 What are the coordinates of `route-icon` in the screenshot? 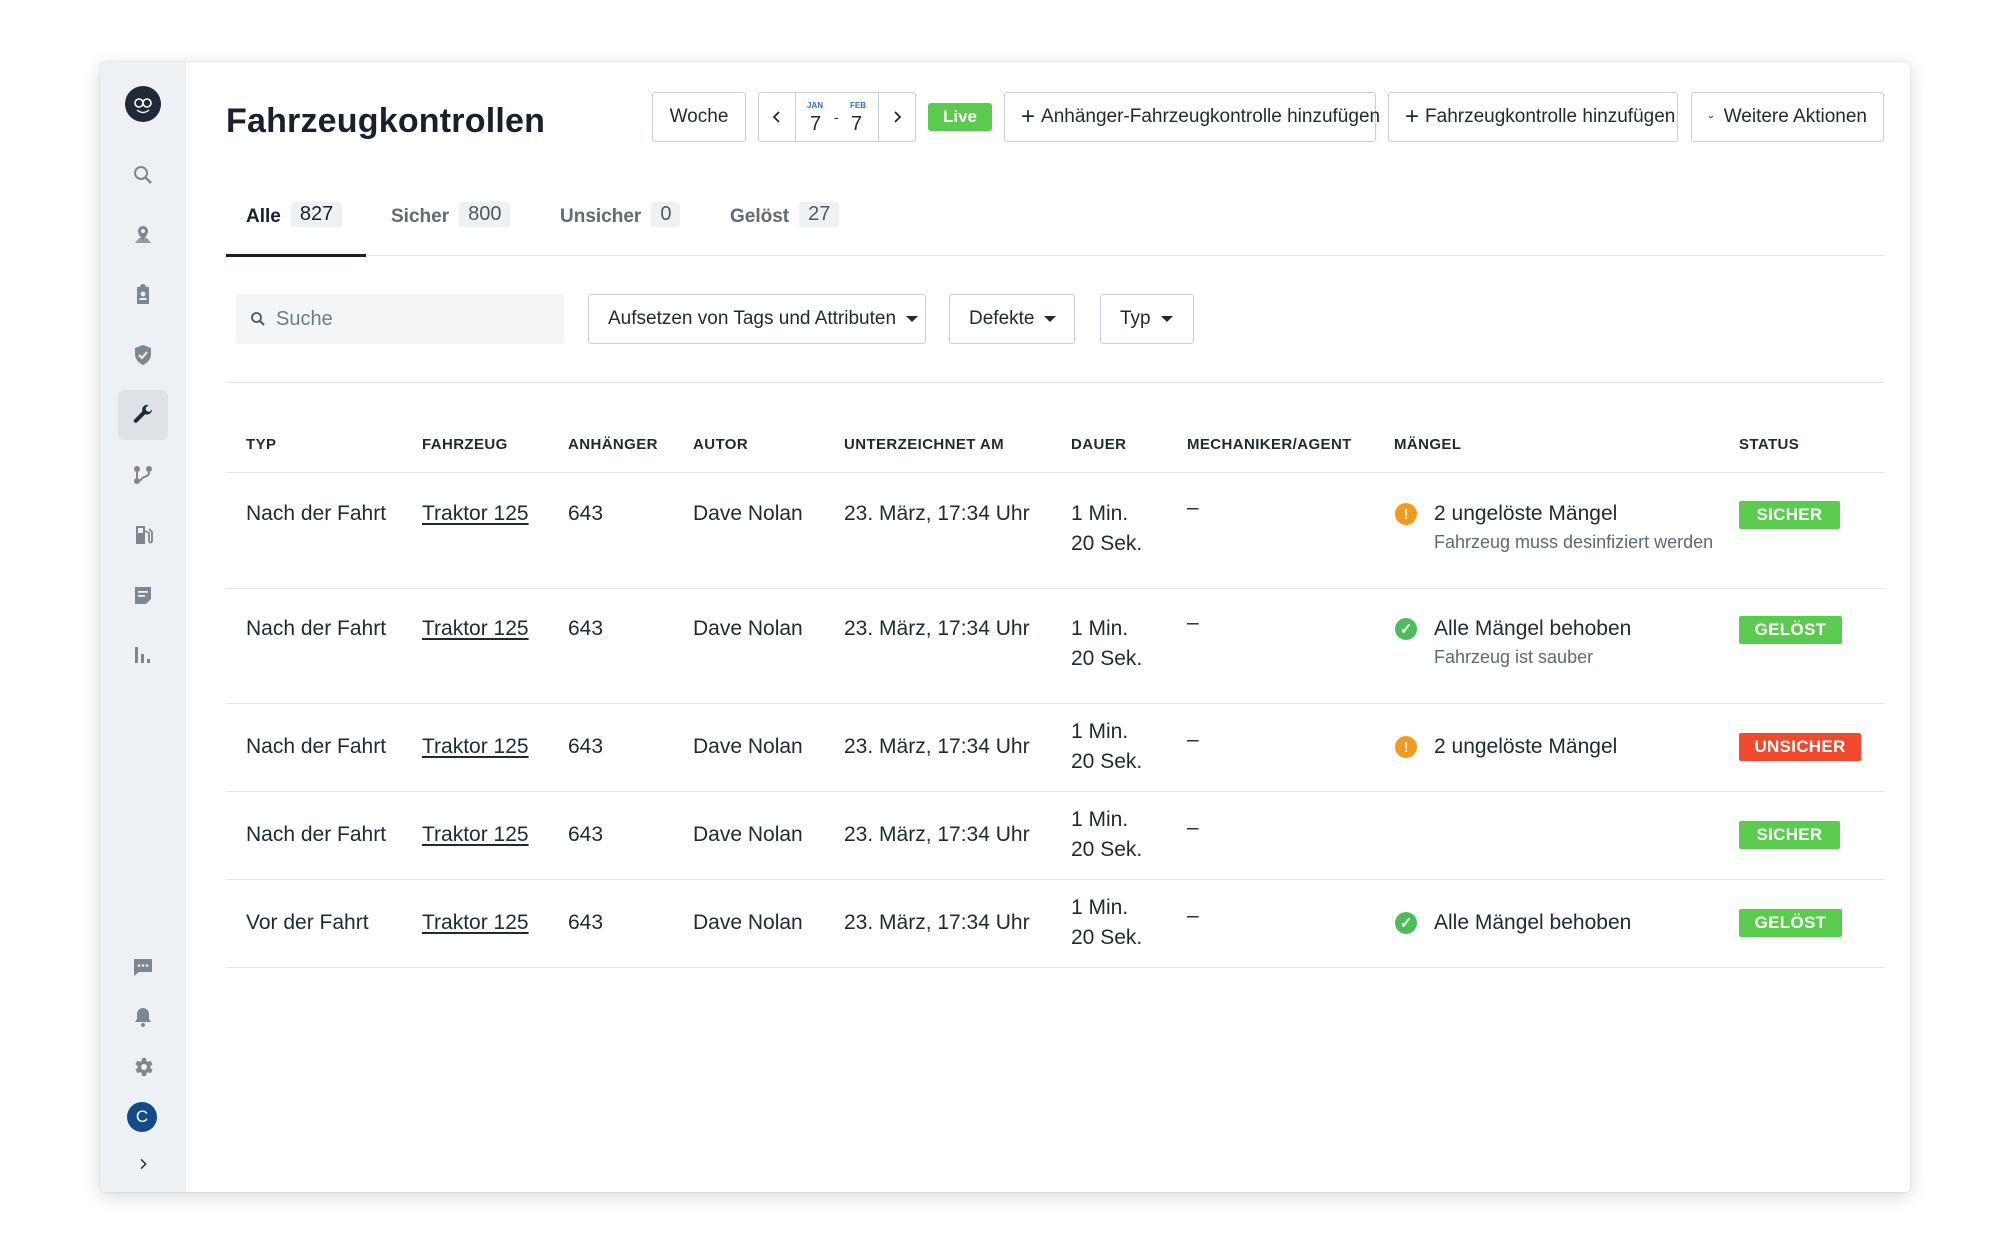 It's located at (143, 475).